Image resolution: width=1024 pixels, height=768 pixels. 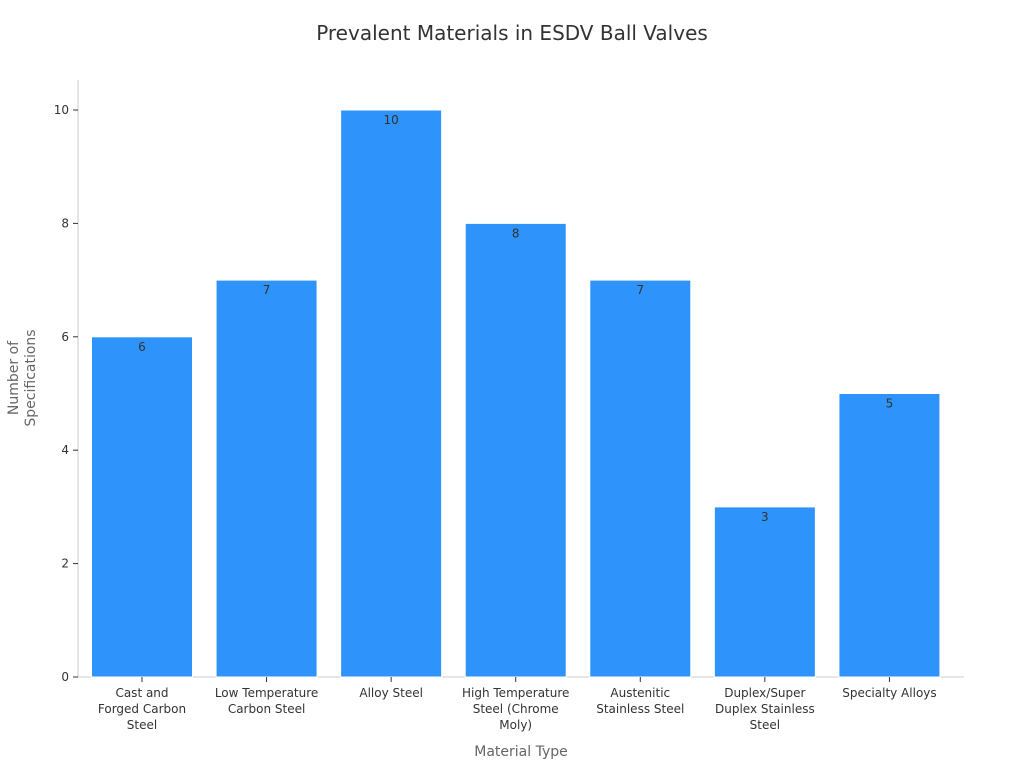 What do you see at coordinates (266, 693) in the screenshot?
I see `x-tick-label-line: Low Temperature` at bounding box center [266, 693].